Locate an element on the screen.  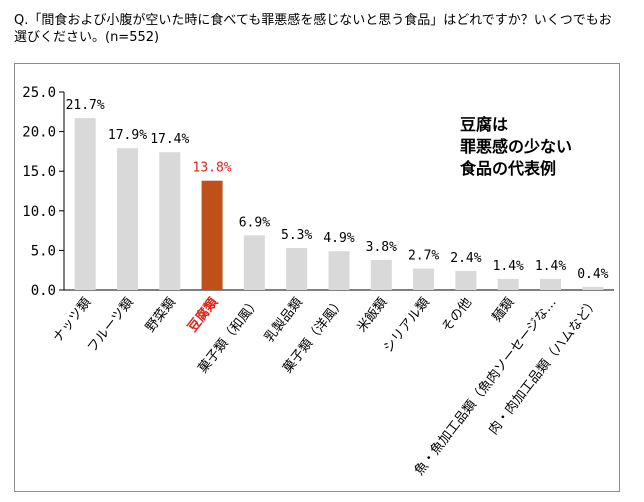
data-label: 3.8% is located at coordinates (381, 247).